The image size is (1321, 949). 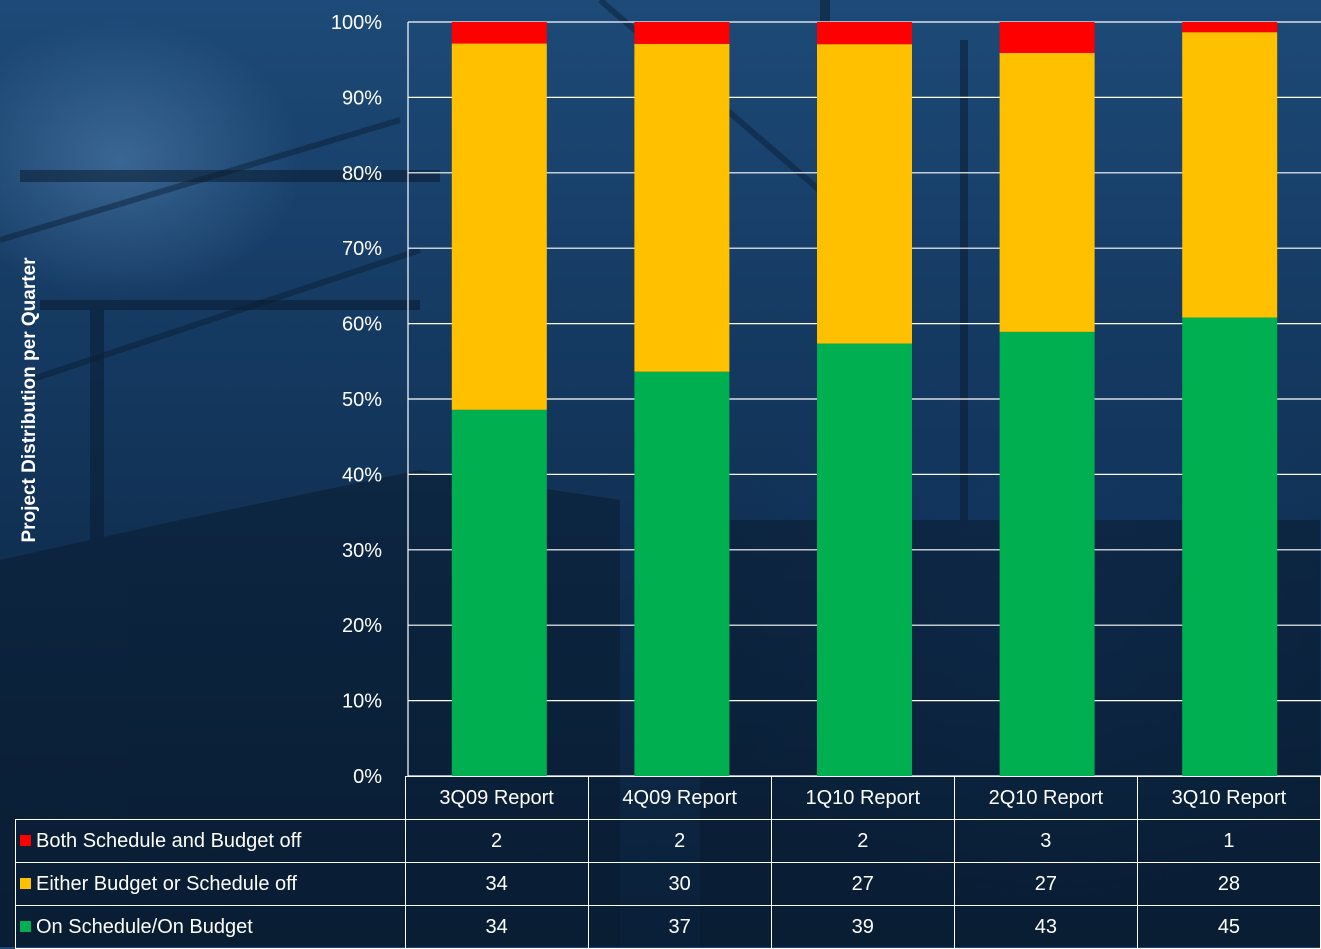 I want to click on y-tick-label: 100%, so click(x=356, y=23).